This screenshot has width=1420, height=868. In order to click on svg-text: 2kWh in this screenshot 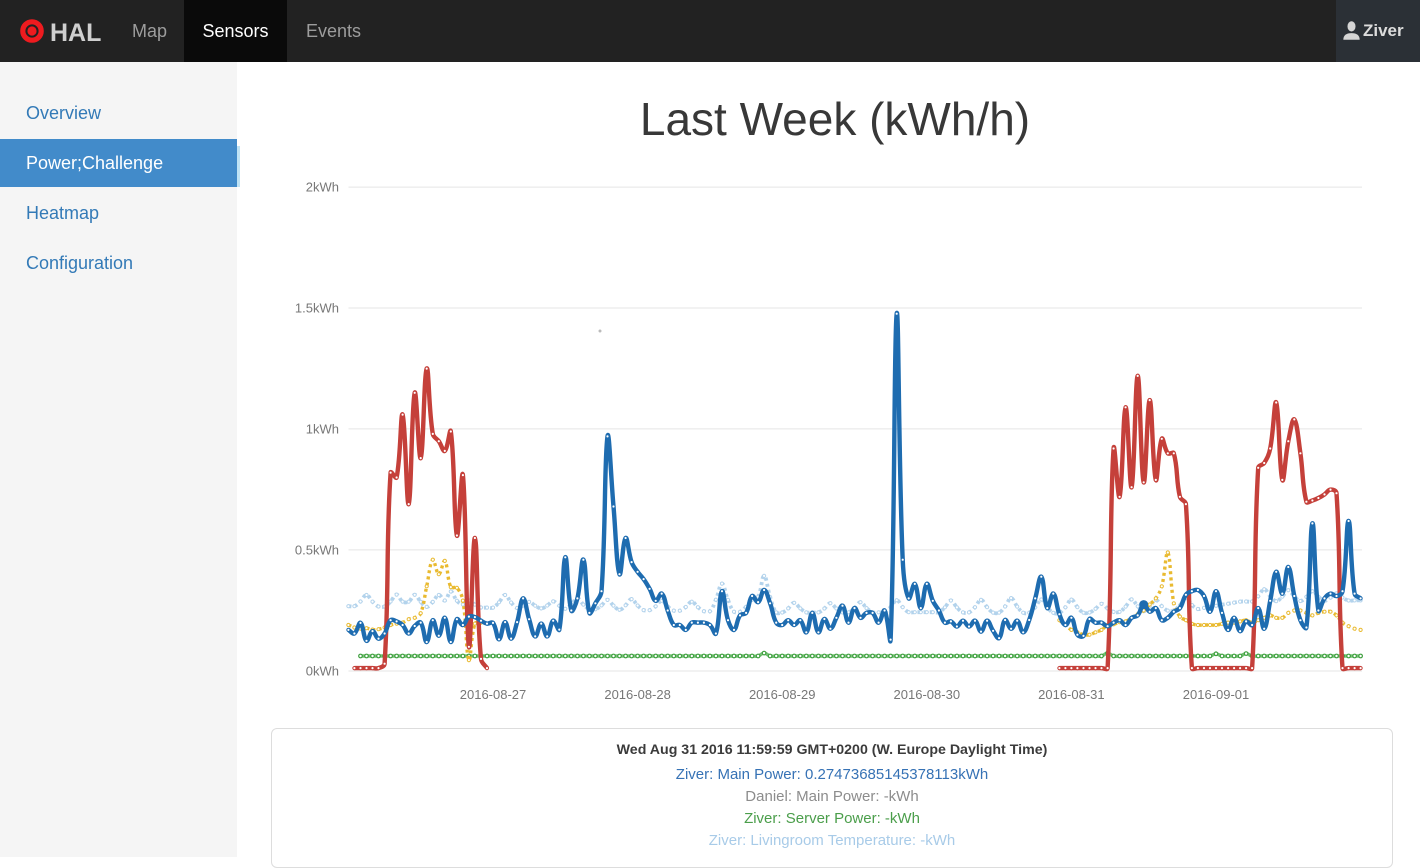, I will do `click(322, 187)`.